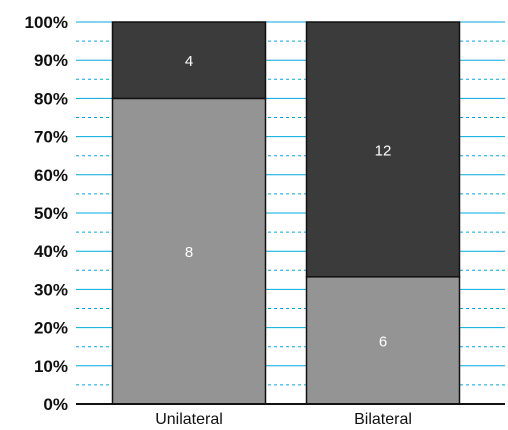 This screenshot has height=430, width=508. I want to click on x-axis-categories: Unilateral Bilateral, so click(283, 419).